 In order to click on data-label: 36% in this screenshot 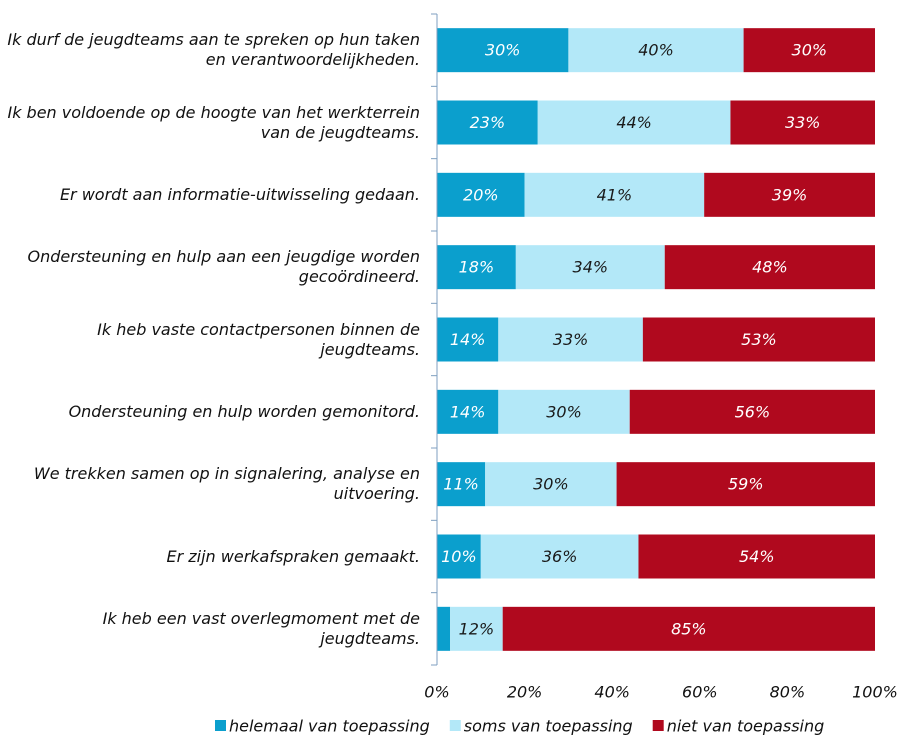, I will do `click(560, 556)`.